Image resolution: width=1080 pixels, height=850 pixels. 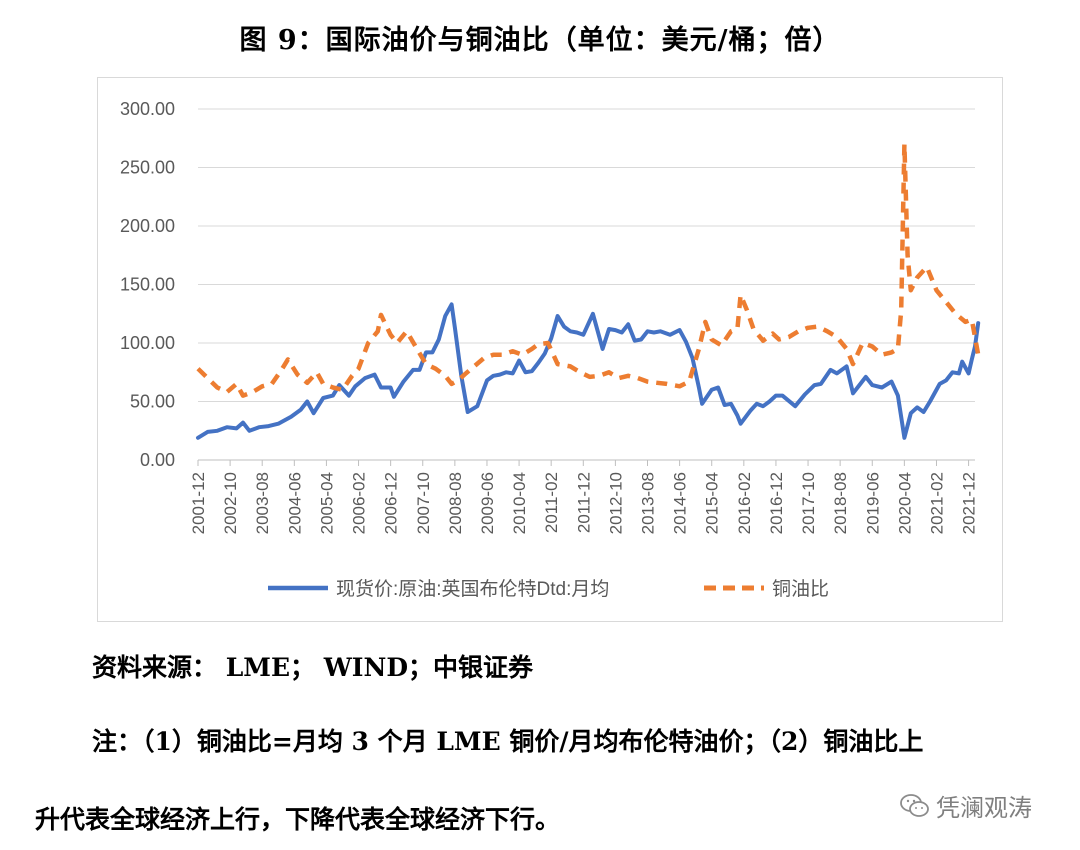 What do you see at coordinates (800, 589) in the screenshot?
I see `legend-label-2: 铜油比` at bounding box center [800, 589].